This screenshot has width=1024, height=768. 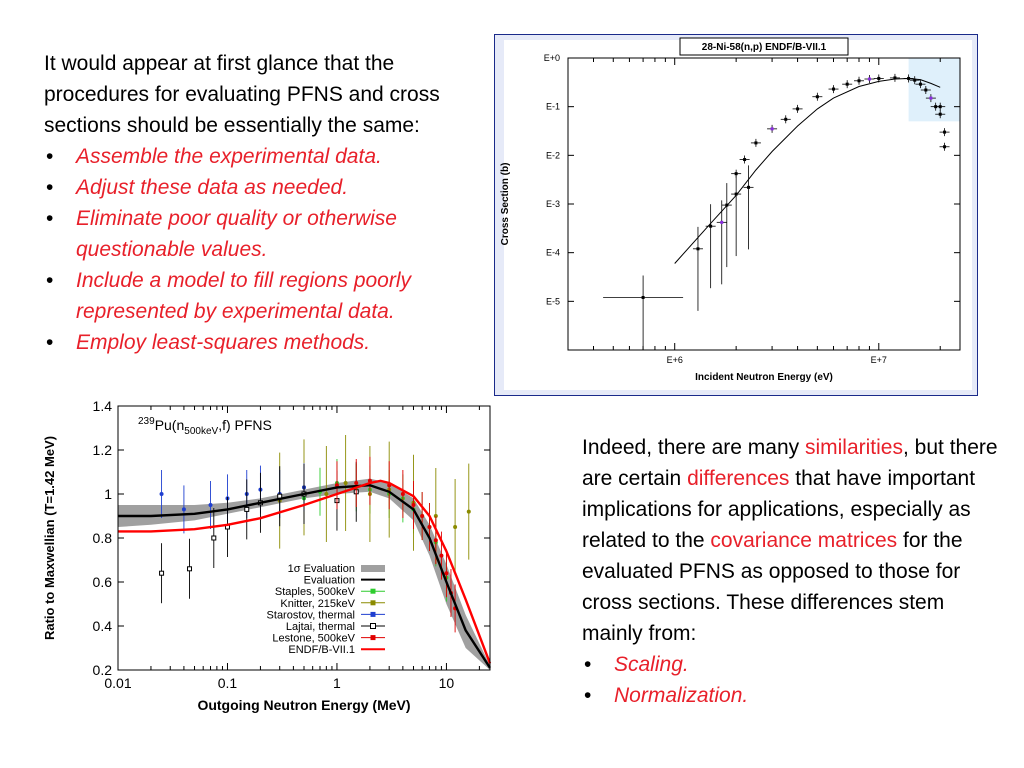 What do you see at coordinates (552, 58) in the screenshot?
I see `y-tick-label: E+0` at bounding box center [552, 58].